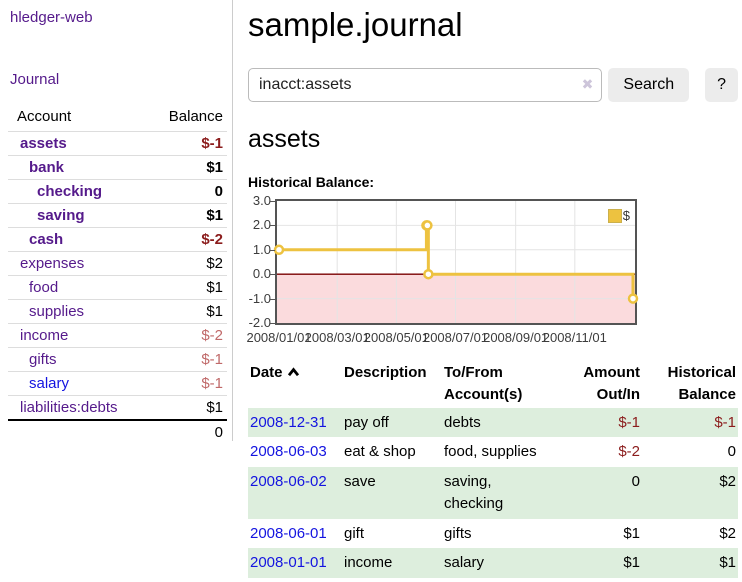 This screenshot has width=742, height=582. What do you see at coordinates (49, 383) in the screenshot?
I see `sidebar-account-link: salary` at bounding box center [49, 383].